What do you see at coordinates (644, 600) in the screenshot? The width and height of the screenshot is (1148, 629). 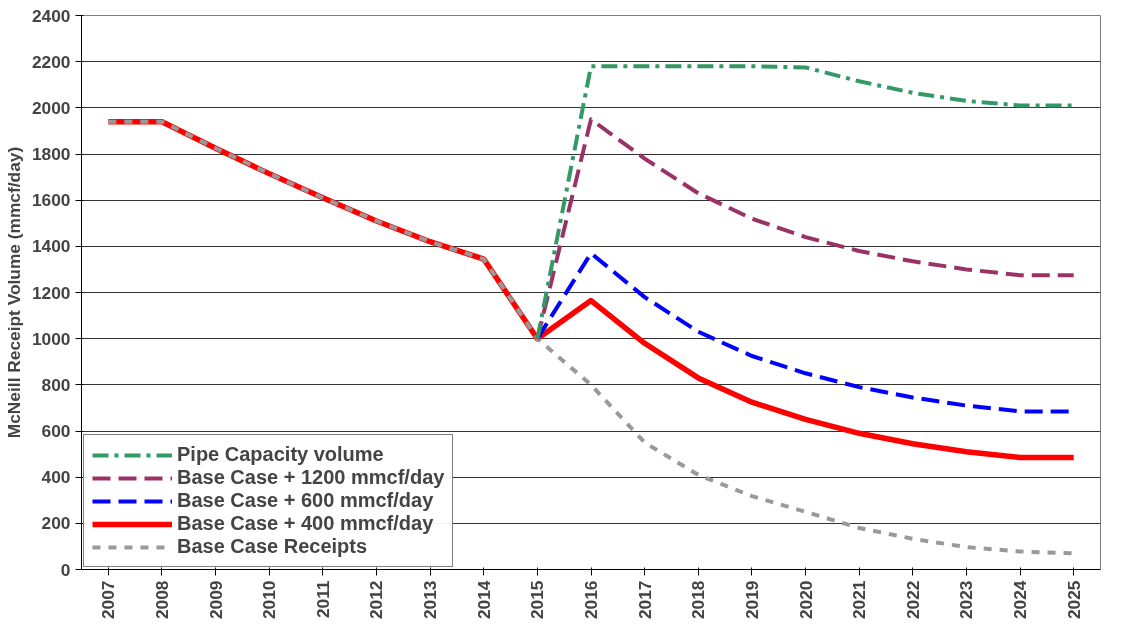 I see `x-tick-label: 2017` at bounding box center [644, 600].